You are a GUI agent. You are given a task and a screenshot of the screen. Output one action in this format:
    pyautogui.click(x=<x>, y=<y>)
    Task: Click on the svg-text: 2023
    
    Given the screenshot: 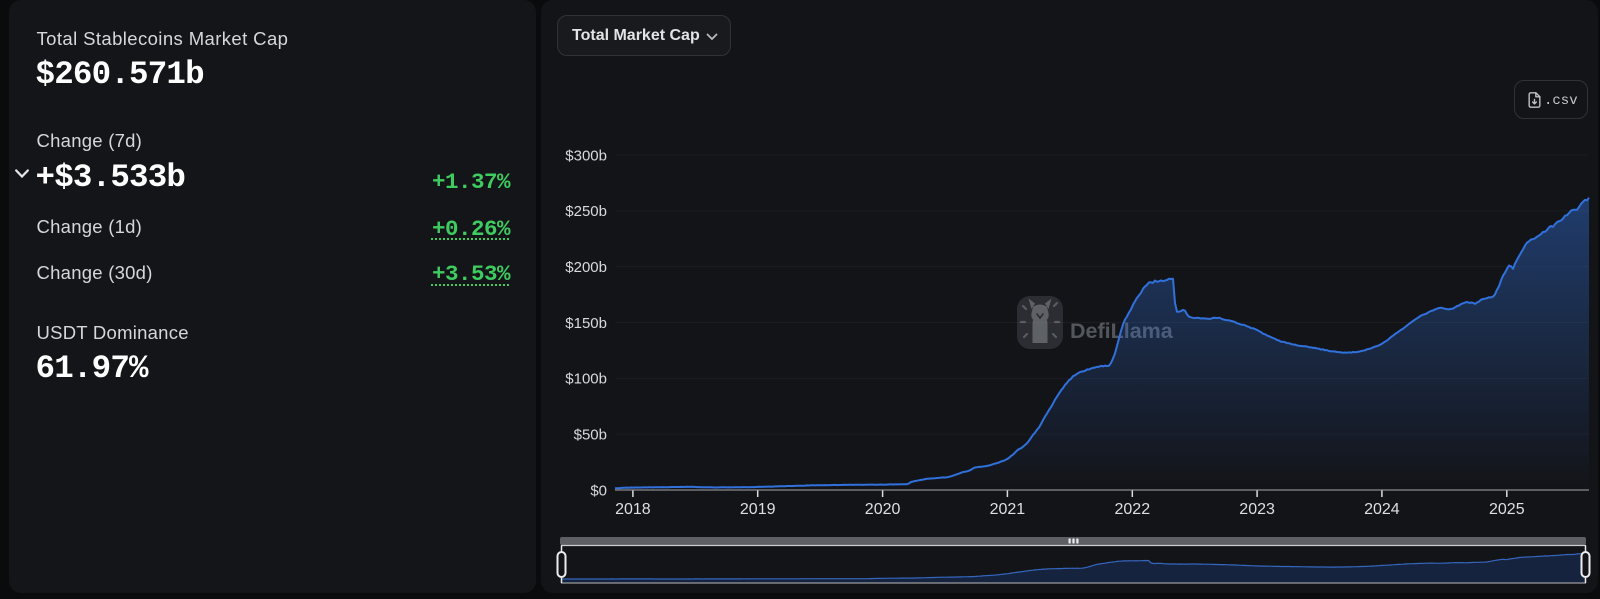 What is the action you would take?
    pyautogui.click(x=1257, y=509)
    